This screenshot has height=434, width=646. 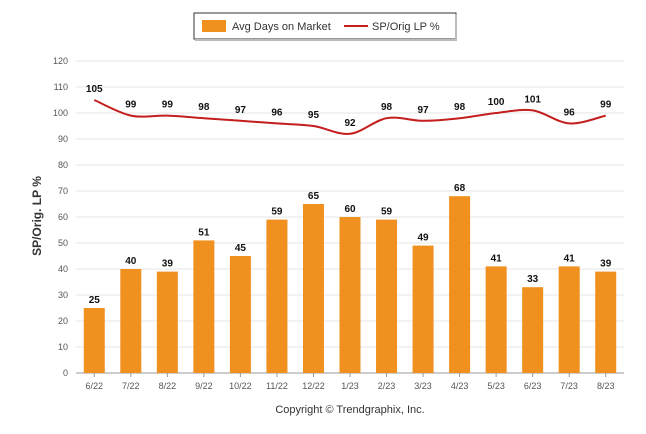 I want to click on legend-box, so click(x=325, y=26).